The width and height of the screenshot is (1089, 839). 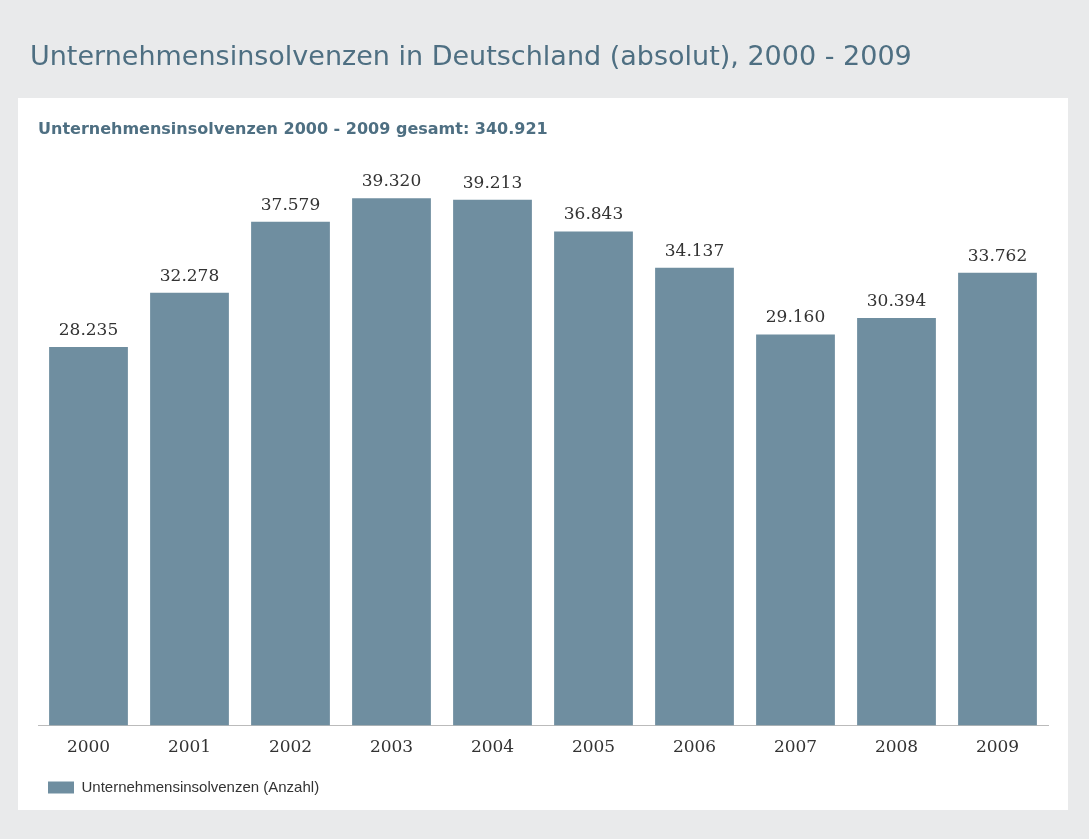 I want to click on data-label: 28.235, so click(x=88, y=328).